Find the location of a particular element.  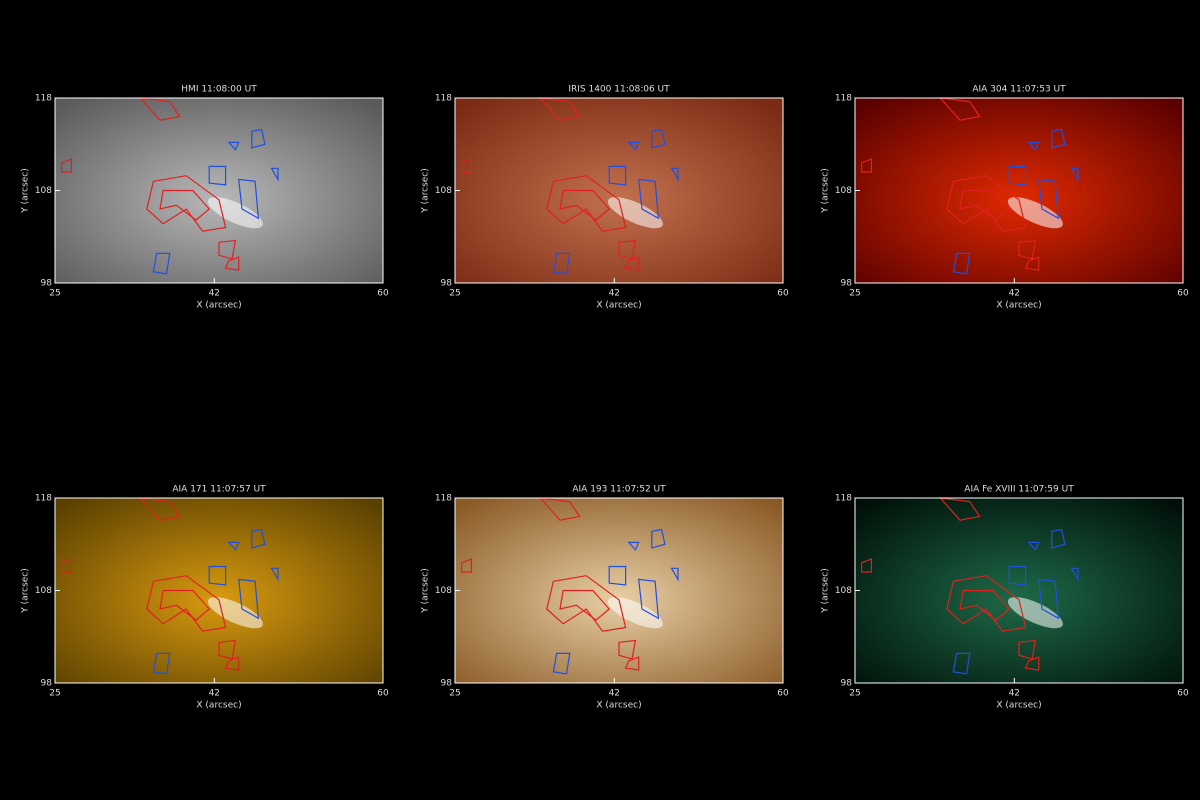

panel-title: IRIS 1400 11:08:06 UT is located at coordinates (619, 90).